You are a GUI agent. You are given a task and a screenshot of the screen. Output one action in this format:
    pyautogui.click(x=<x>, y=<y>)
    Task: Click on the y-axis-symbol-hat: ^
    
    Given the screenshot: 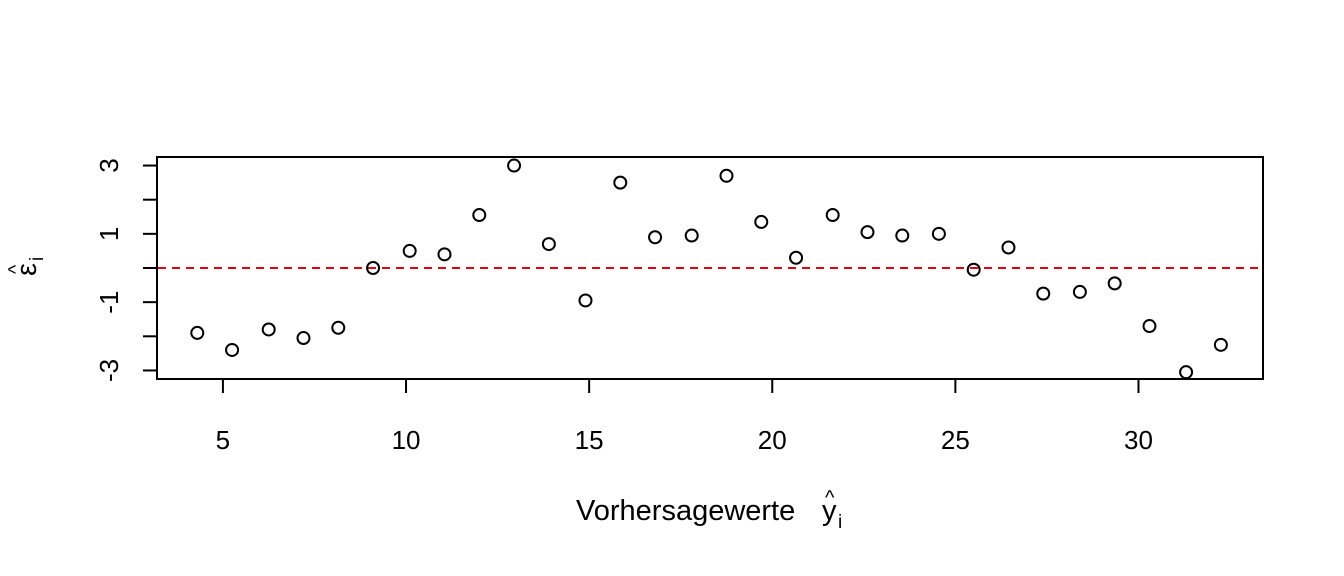 What is the action you would take?
    pyautogui.click(x=16, y=269)
    